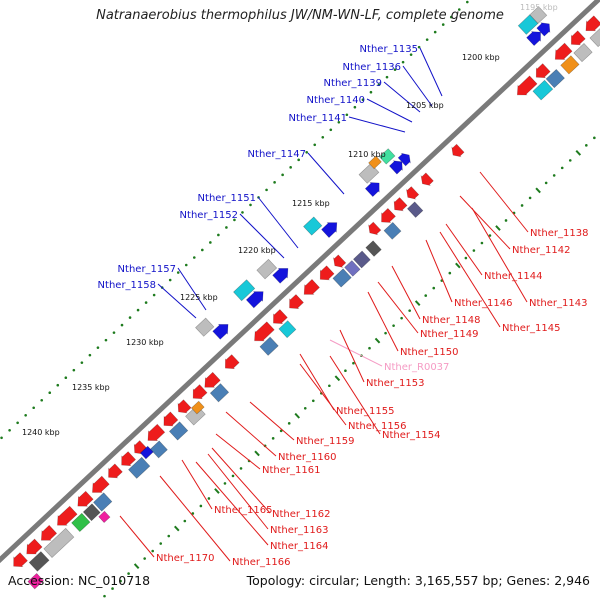 Image resolution: width=600 pixels, height=600 pixels. What do you see at coordinates (416, 367) in the screenshot?
I see `gene-label-reverse: Nther_R0037` at bounding box center [416, 367].